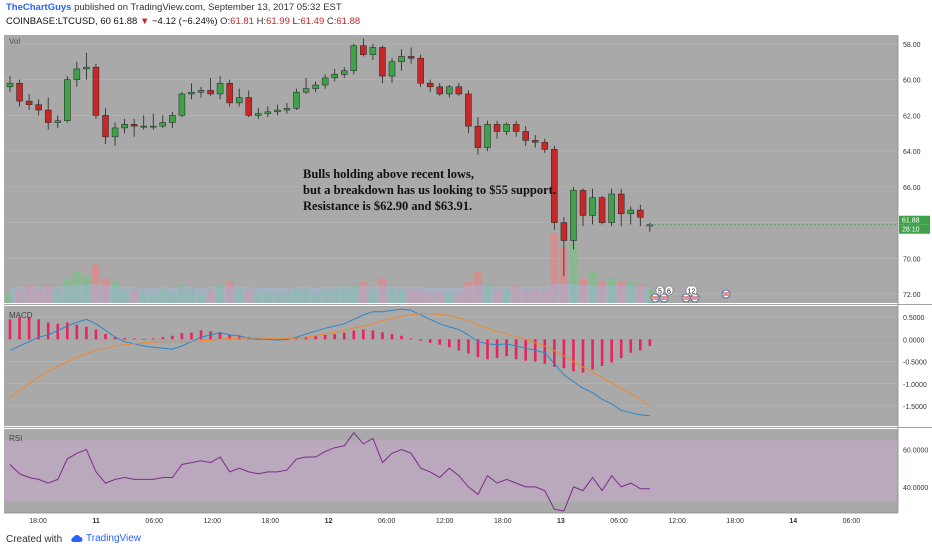 This screenshot has width=932, height=550. I want to click on tradingview-link: TradingView, so click(105, 538).